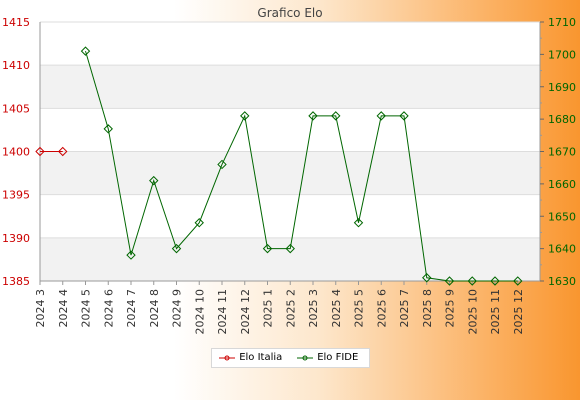  What do you see at coordinates (177, 308) in the screenshot?
I see `x-tick-label: 2024 9` at bounding box center [177, 308].